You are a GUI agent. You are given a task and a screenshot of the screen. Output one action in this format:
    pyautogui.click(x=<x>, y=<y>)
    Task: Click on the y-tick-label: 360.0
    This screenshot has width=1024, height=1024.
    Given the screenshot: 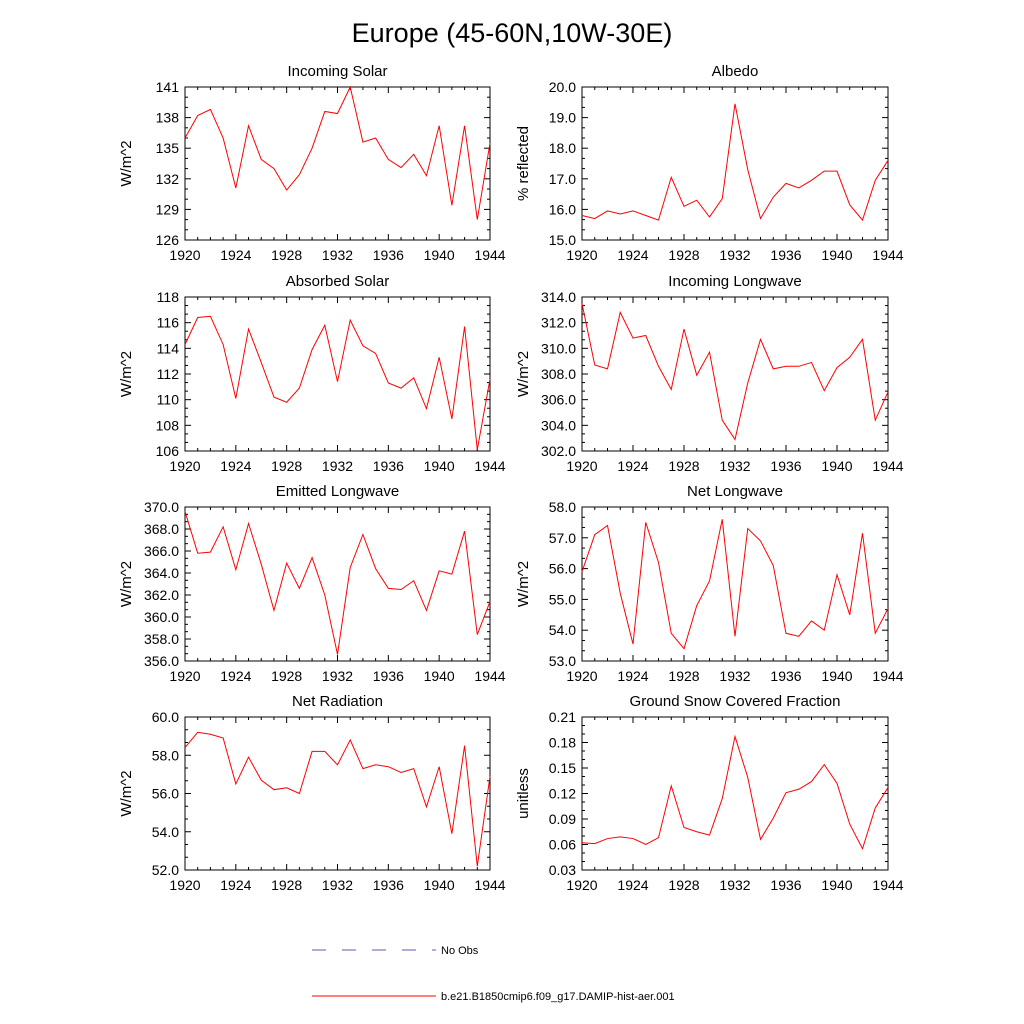 What is the action you would take?
    pyautogui.click(x=161, y=617)
    